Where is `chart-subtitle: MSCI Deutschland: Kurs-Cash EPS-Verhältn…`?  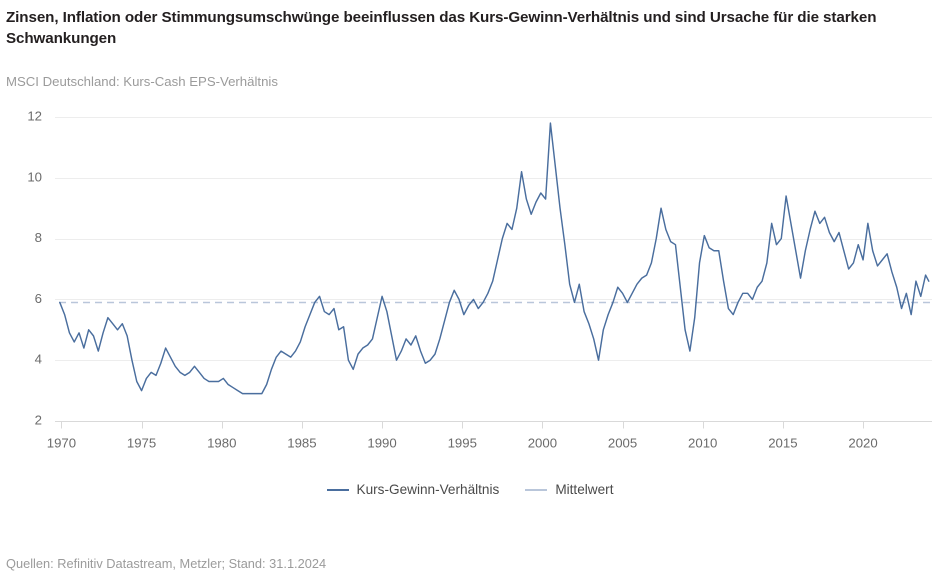 chart-subtitle: MSCI Deutschland: Kurs-Cash EPS-Verhältn… is located at coordinates (142, 81).